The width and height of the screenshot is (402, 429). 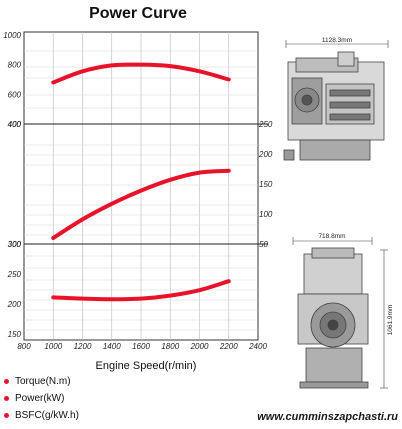 I want to click on right-tick-label: 250, so click(x=265, y=124).